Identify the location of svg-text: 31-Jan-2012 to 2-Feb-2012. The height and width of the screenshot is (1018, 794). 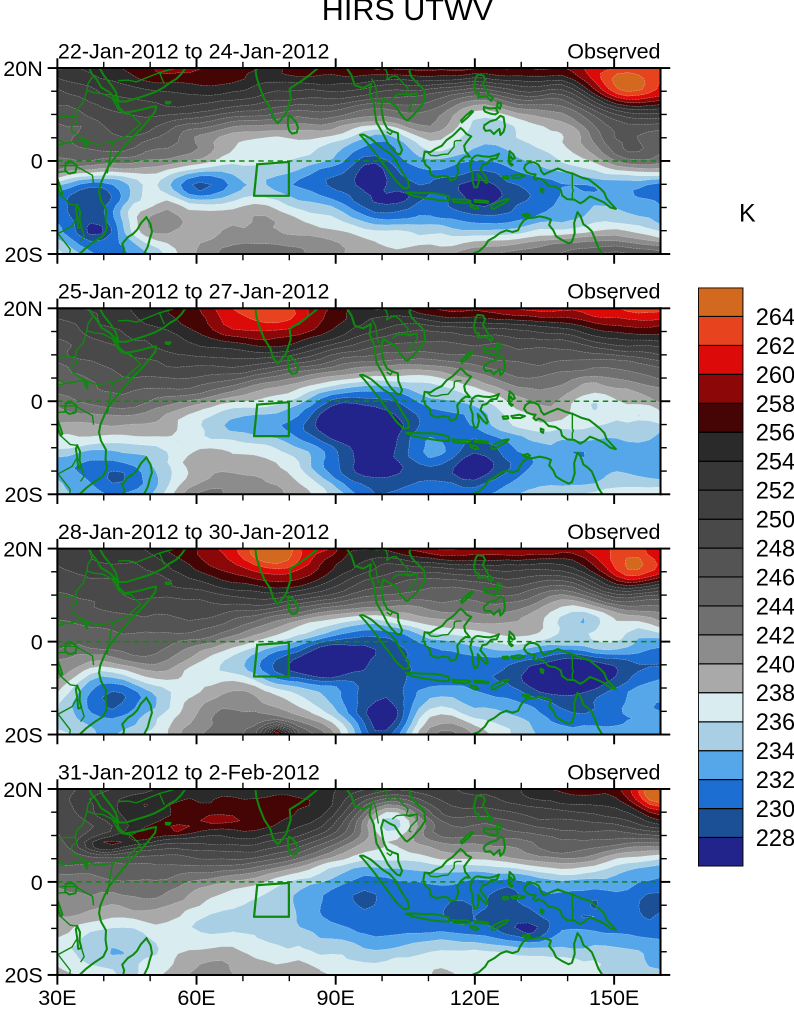
(189, 773).